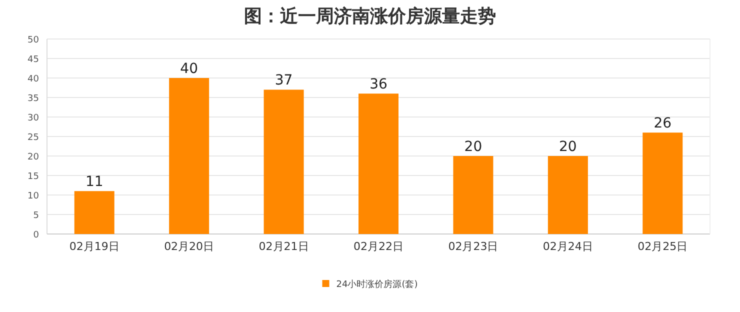 The height and width of the screenshot is (312, 740). I want to click on x-tick-label: 02月21日, so click(283, 246).